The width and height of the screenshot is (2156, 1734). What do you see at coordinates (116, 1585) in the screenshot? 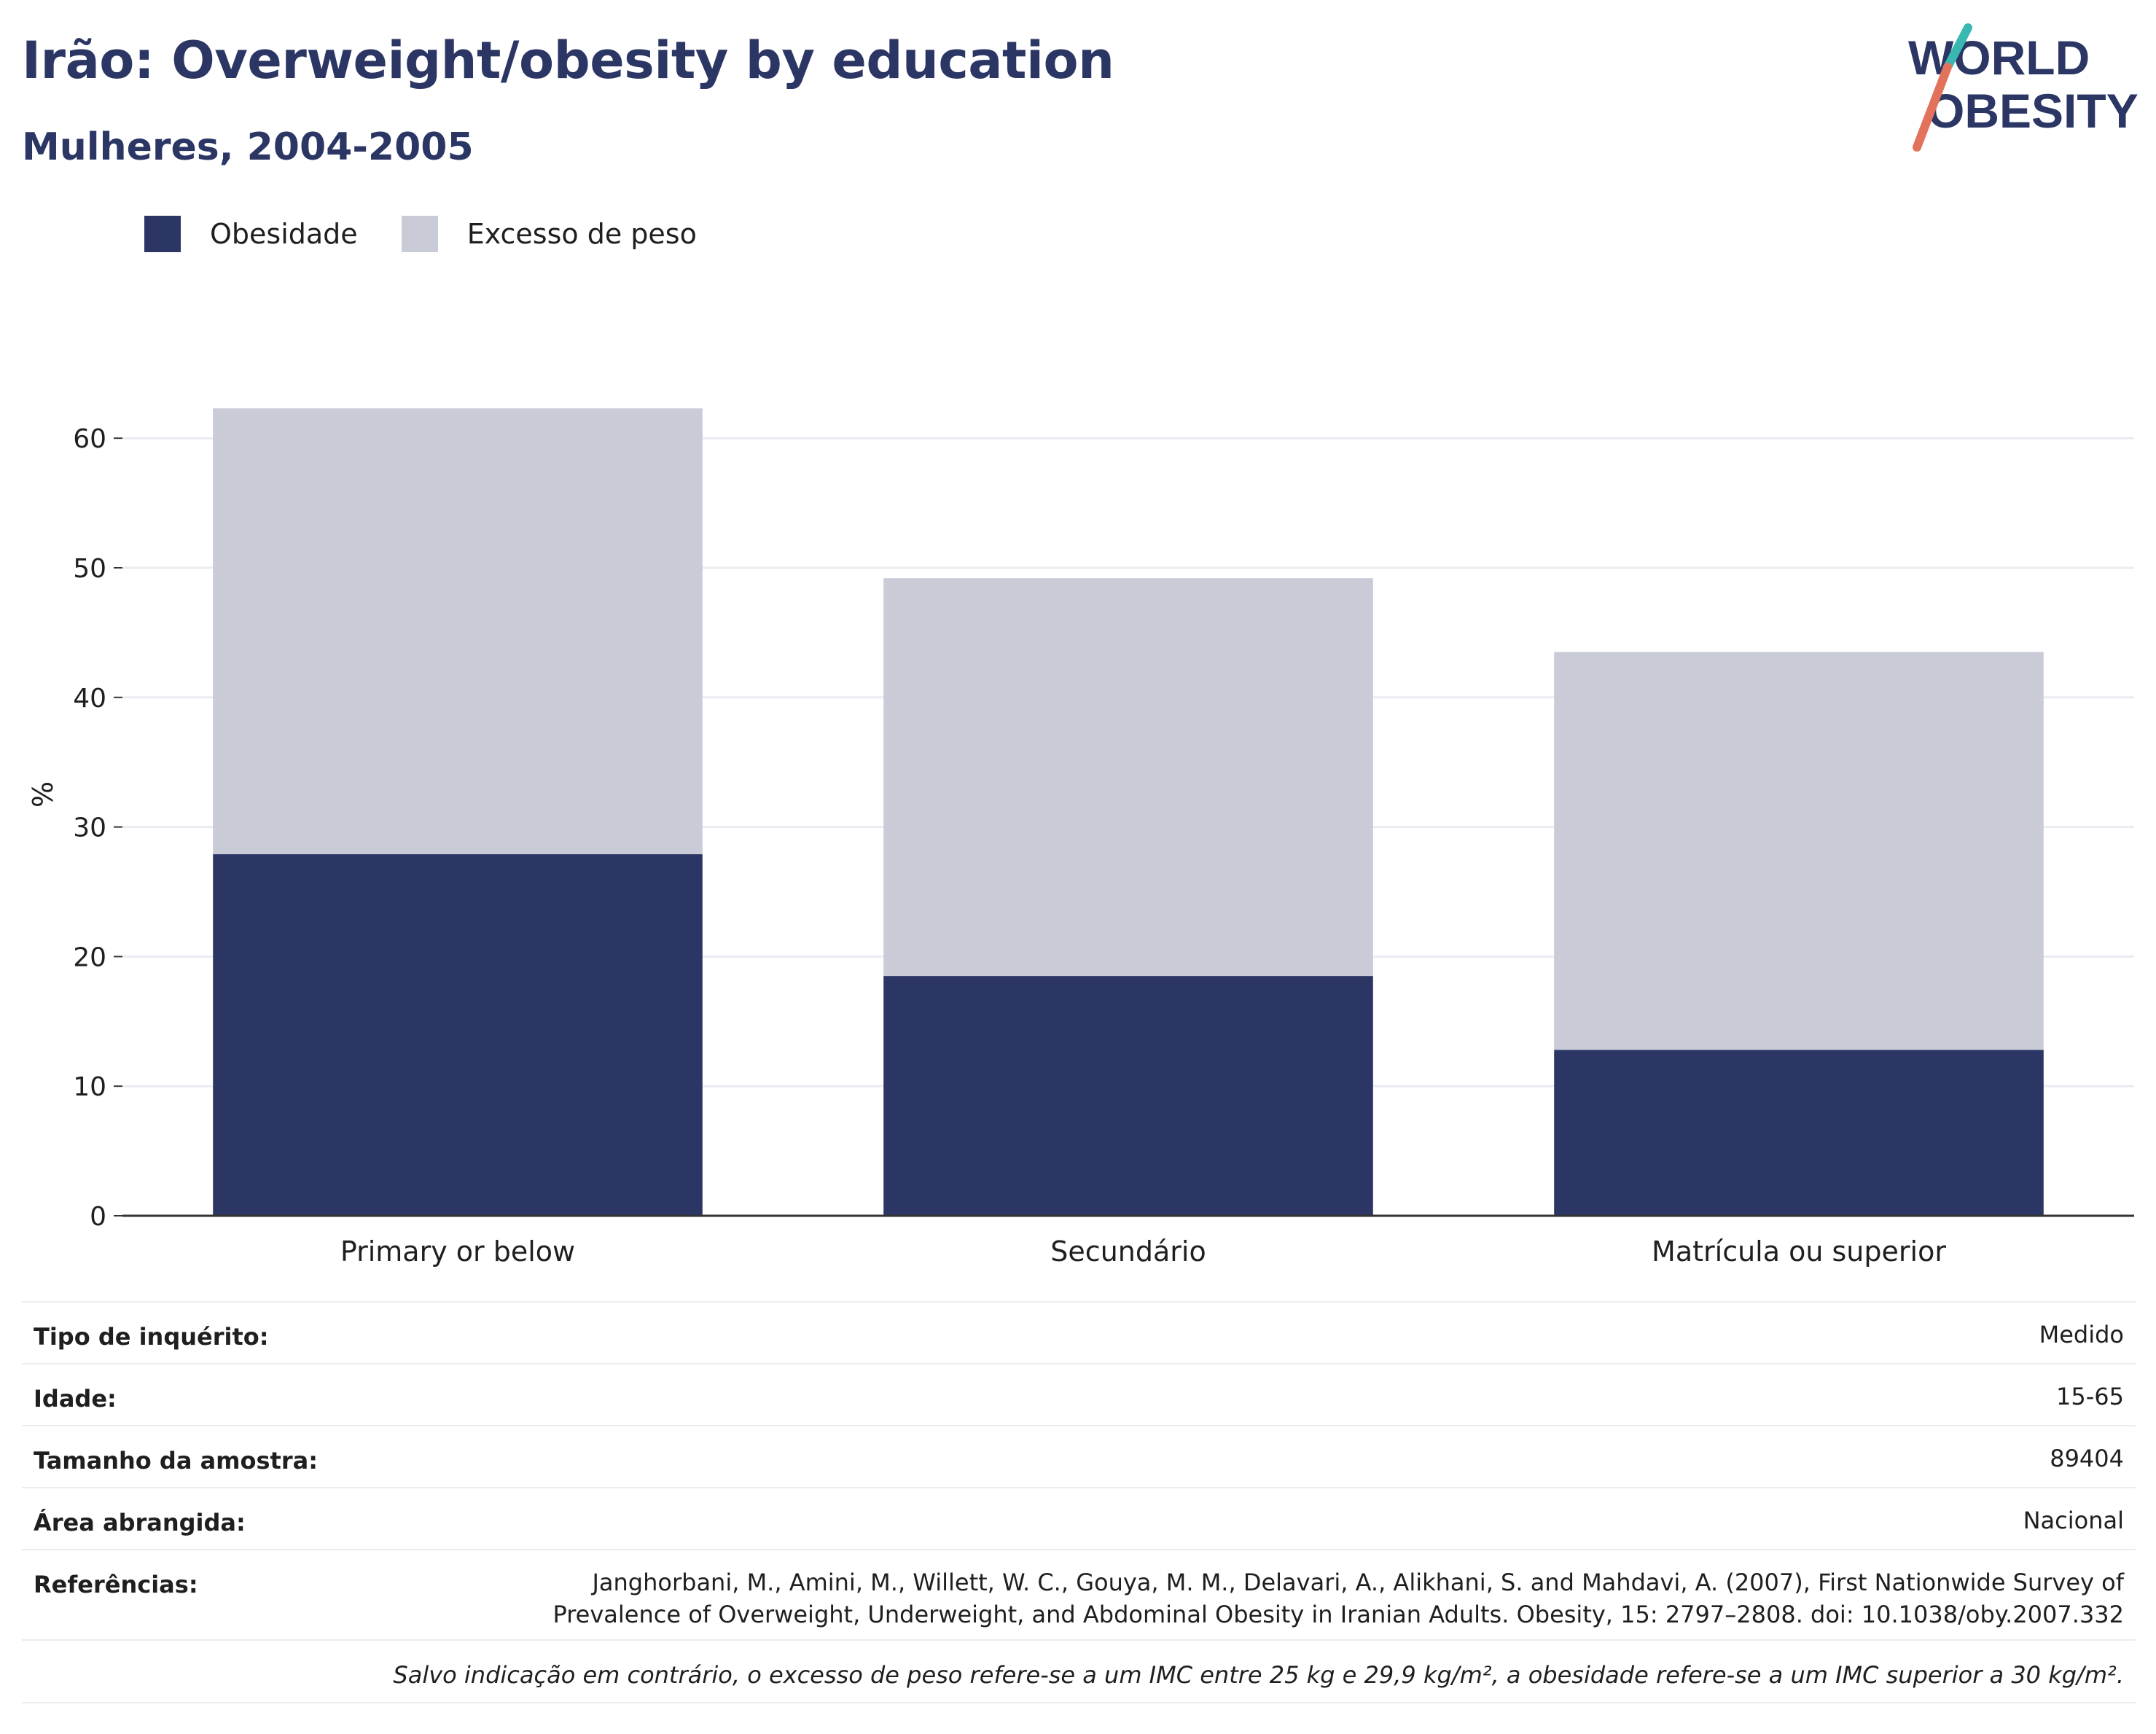
I see `meta-label-references: Referências:` at bounding box center [116, 1585].